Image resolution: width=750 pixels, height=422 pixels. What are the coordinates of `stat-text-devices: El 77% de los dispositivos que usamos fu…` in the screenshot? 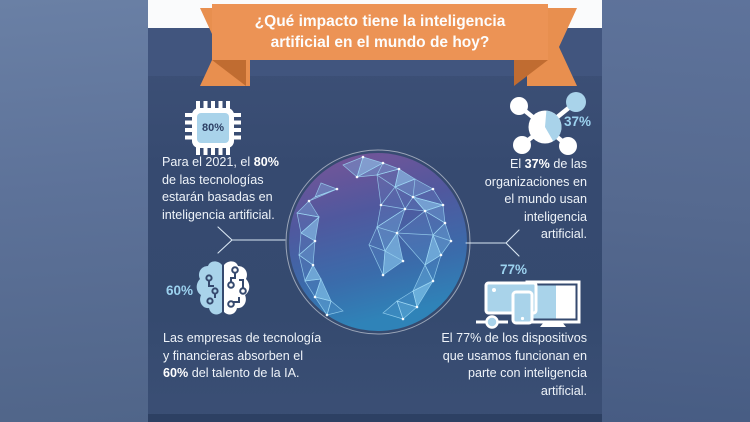 It's located at (499, 365).